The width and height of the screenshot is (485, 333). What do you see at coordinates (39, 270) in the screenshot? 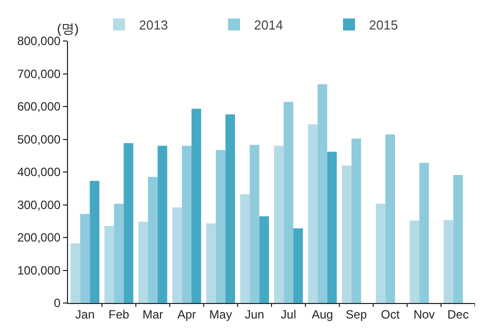
I see `y-tick-label: 100,000` at bounding box center [39, 270].